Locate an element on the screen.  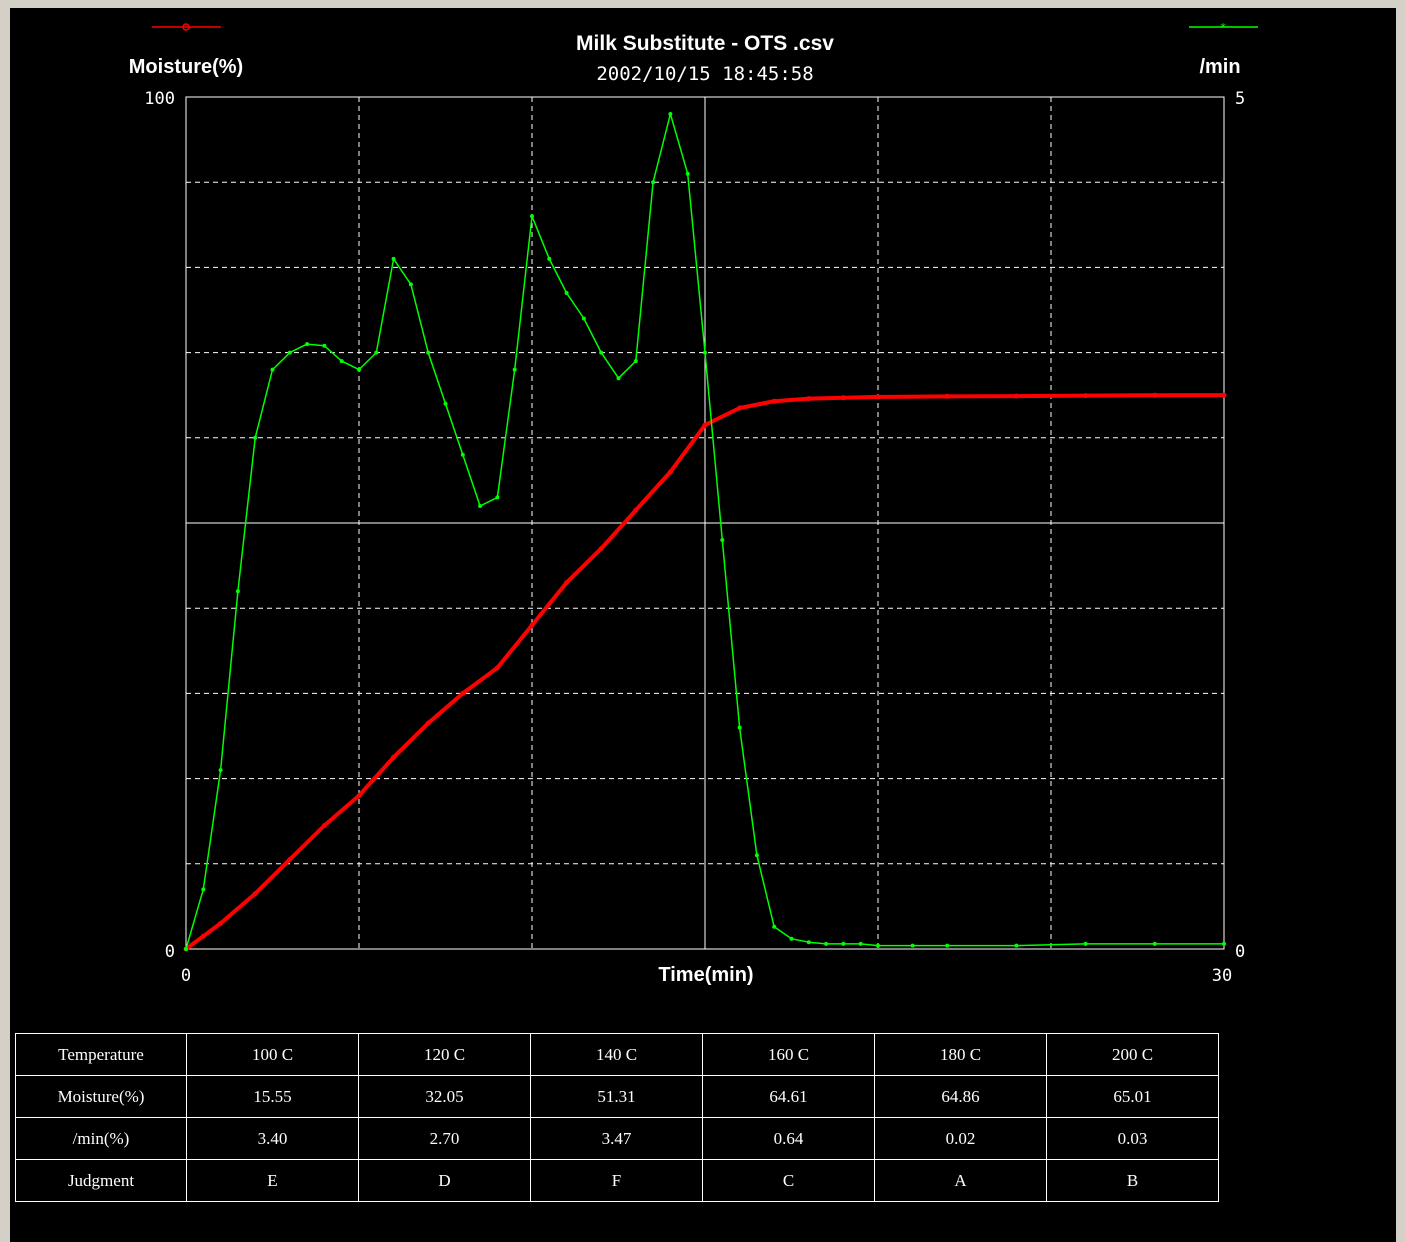
table-cell: 3.47 is located at coordinates (616, 1138).